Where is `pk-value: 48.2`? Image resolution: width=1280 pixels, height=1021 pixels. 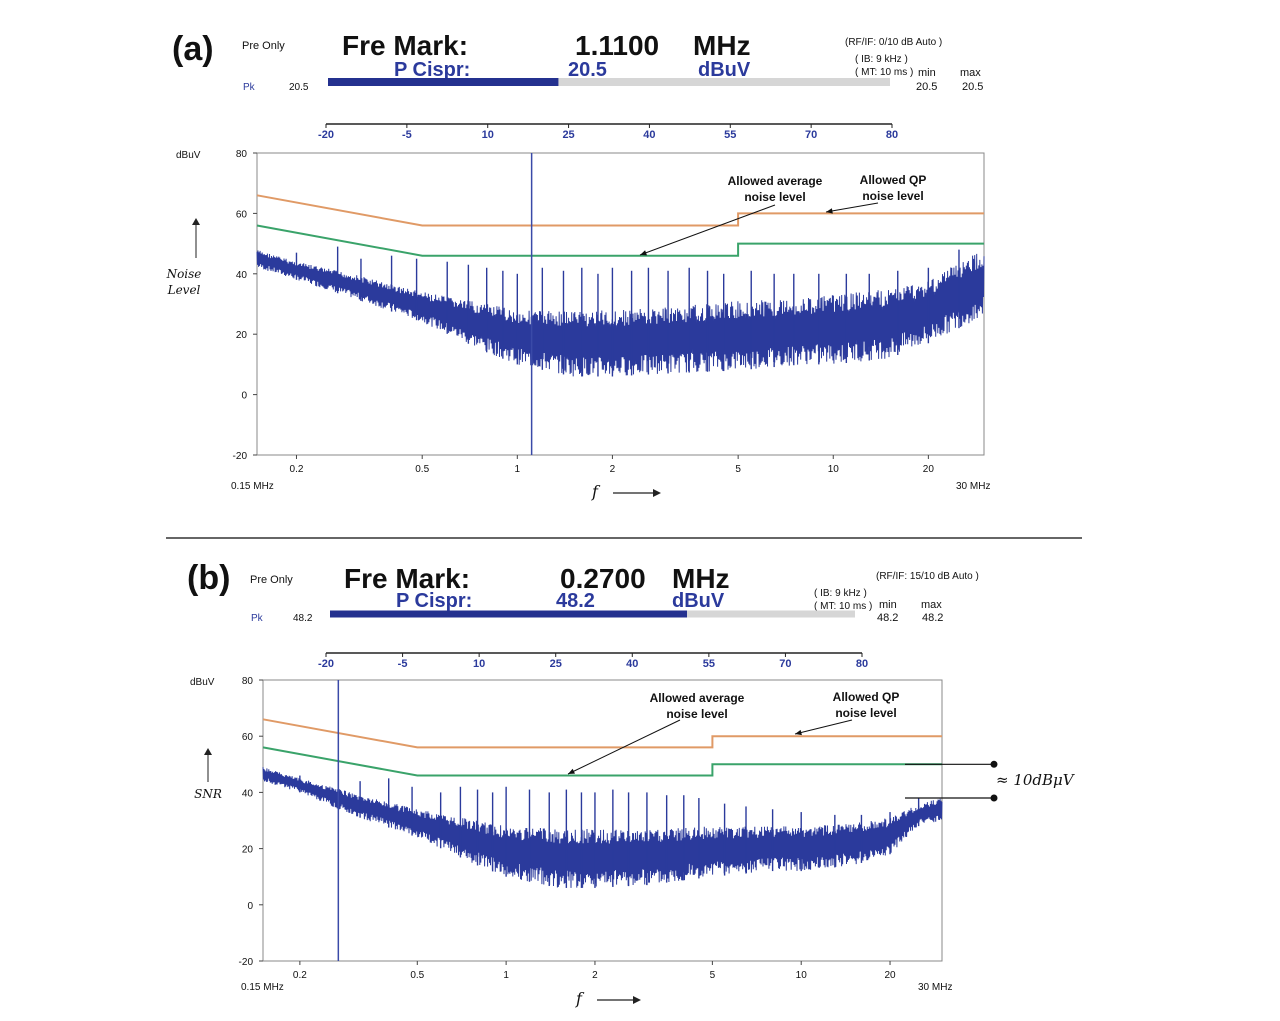
pk-value: 48.2 is located at coordinates (303, 618).